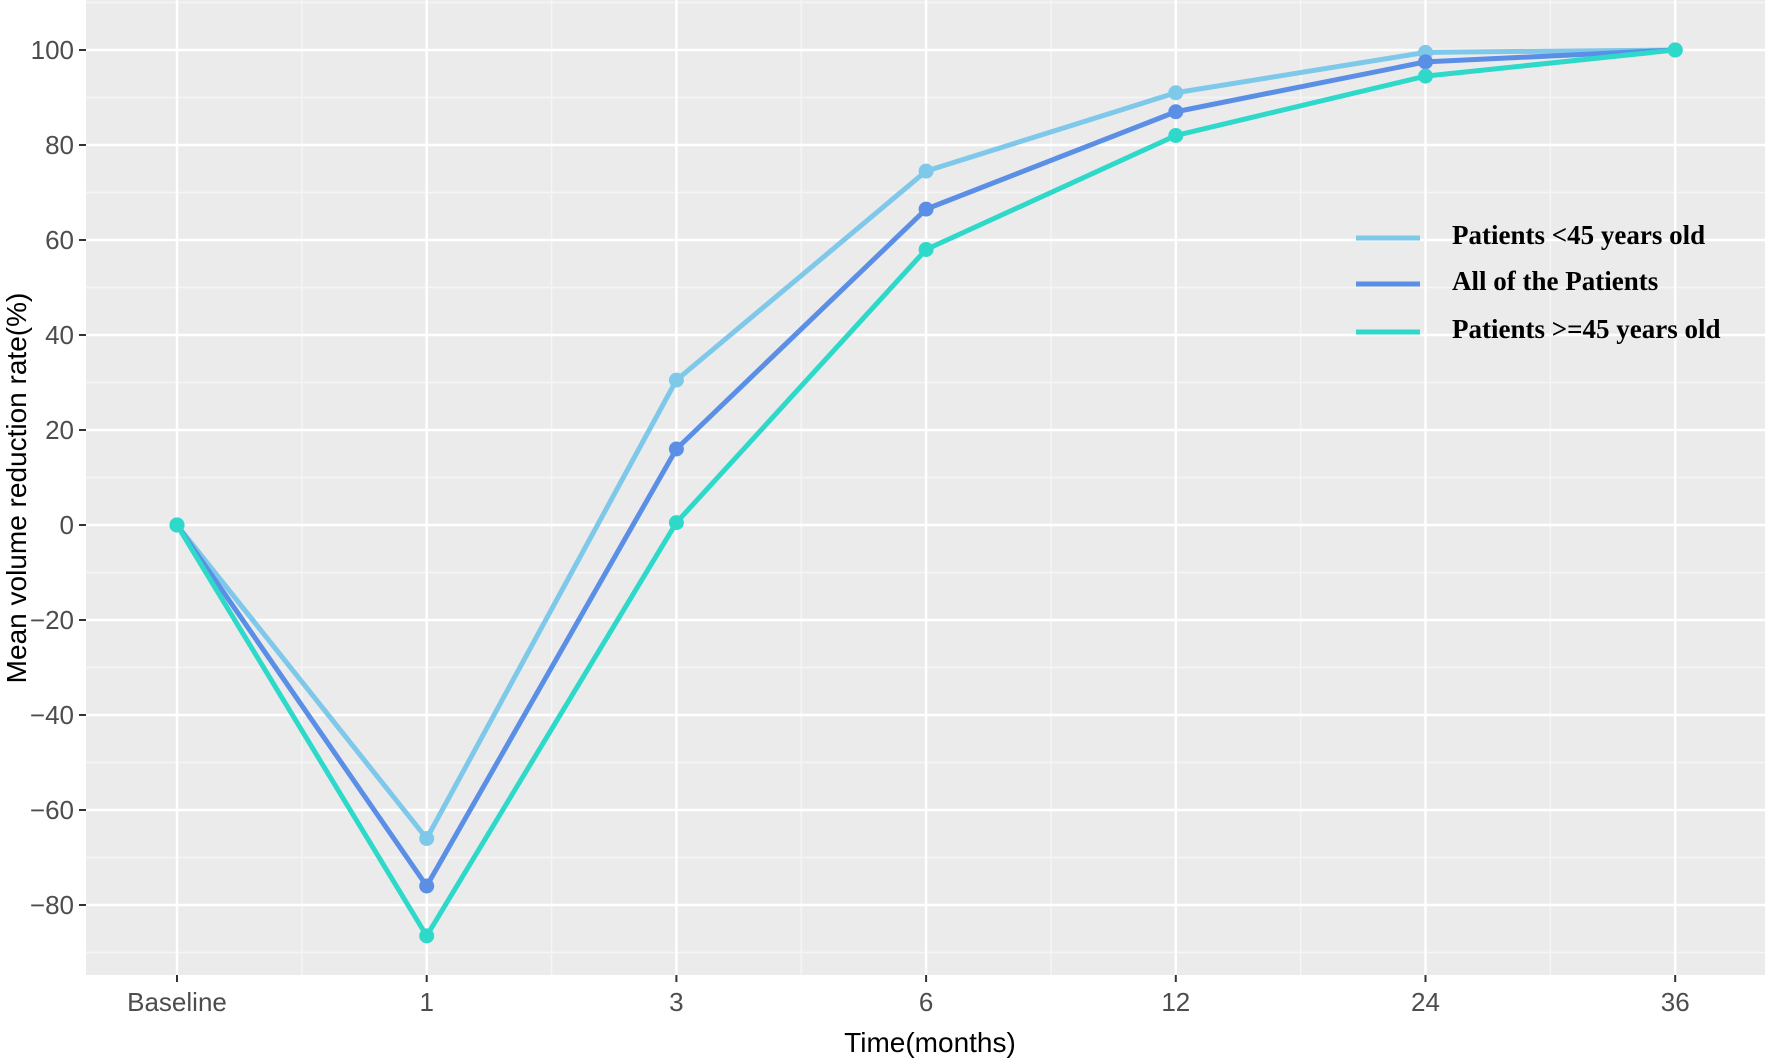 The image size is (1765, 1060). I want to click on x-tick-label: 12, so click(1175, 1002).